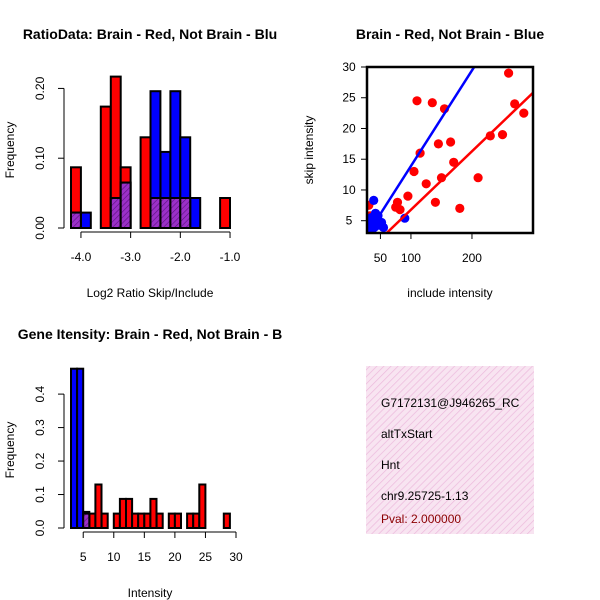  I want to click on chart-title: RatioData: Brain - Red, Not Brain - Blu, so click(150, 34).